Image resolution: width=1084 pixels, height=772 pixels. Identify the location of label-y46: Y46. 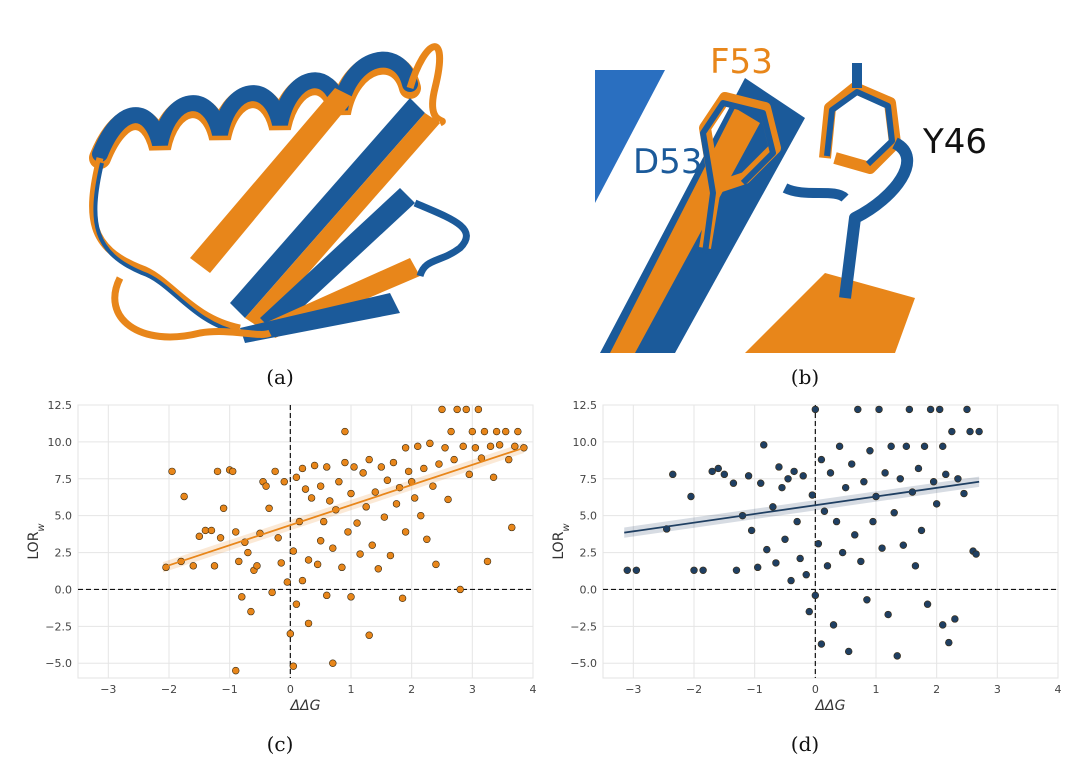
(954, 142).